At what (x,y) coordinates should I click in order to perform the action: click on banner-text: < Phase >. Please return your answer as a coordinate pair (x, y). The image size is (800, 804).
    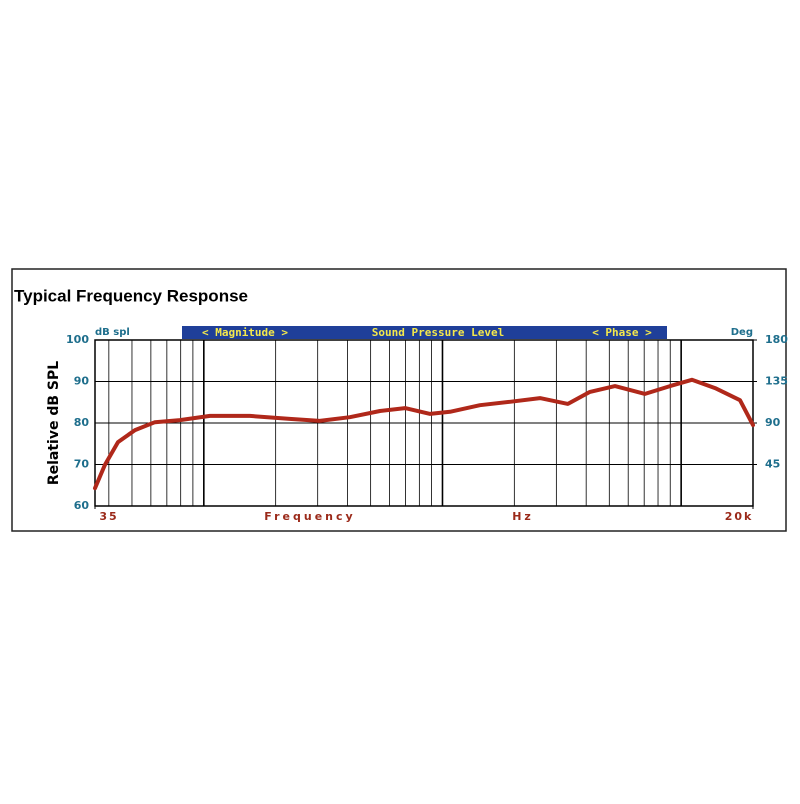
    Looking at the image, I should click on (622, 332).